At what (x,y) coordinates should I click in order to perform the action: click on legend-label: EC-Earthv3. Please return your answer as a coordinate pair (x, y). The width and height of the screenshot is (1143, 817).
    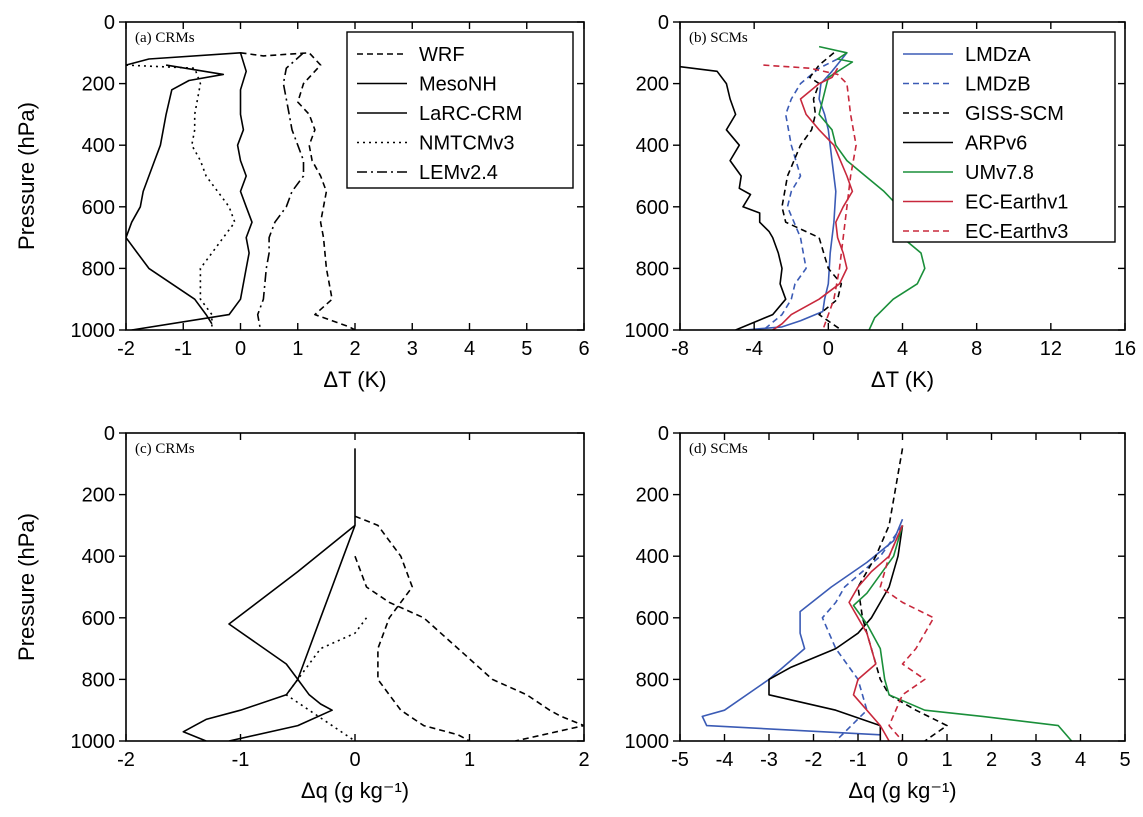
    Looking at the image, I should click on (1016, 232).